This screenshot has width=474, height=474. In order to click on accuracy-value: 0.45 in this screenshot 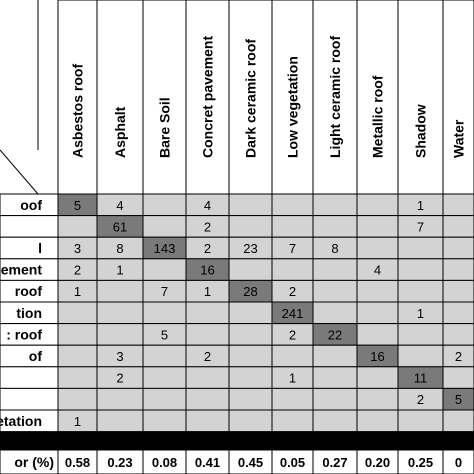, I will do `click(250, 462)`.